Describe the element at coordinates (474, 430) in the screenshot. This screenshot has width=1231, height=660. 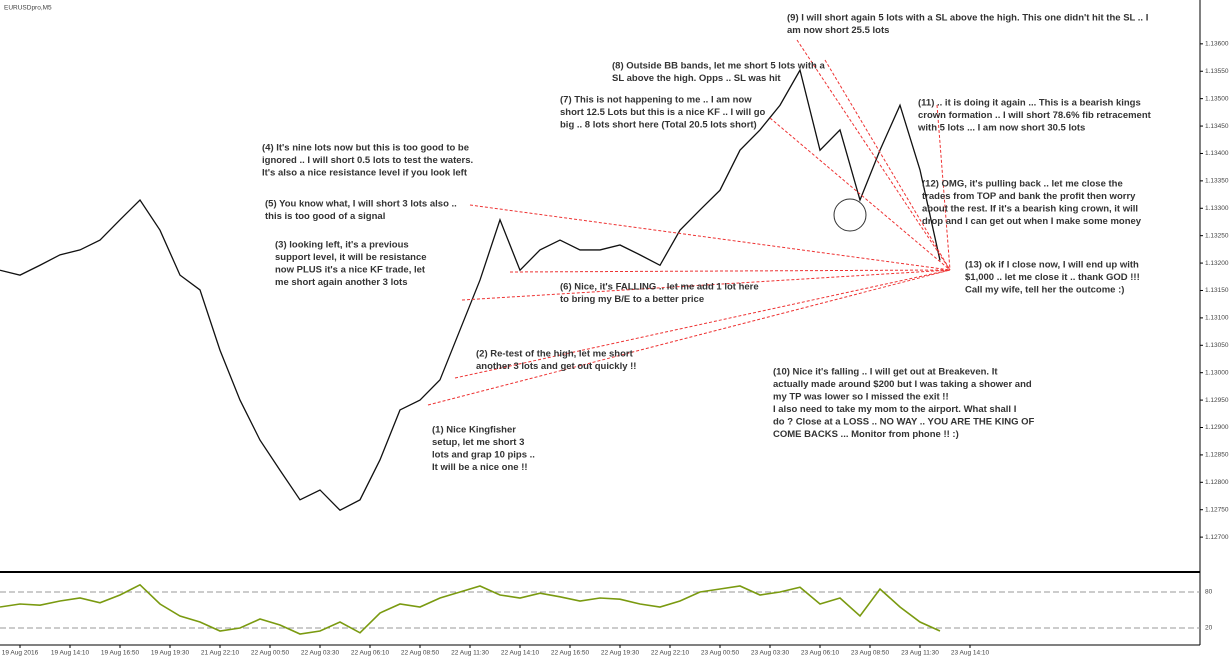
I see `annotation: (1) Nice Kingfisher` at that location.